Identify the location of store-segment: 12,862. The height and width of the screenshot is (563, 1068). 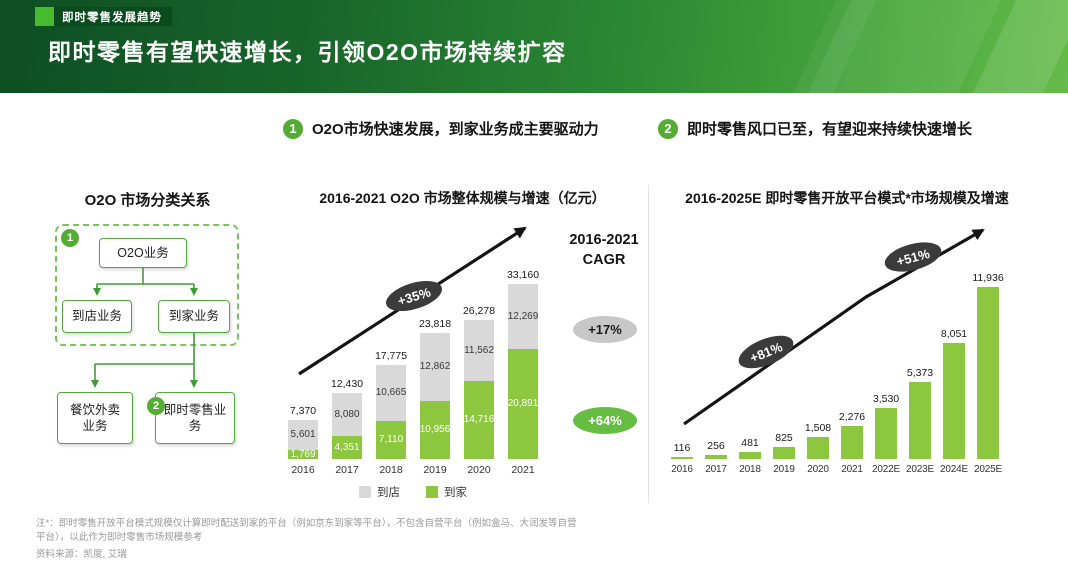
(435, 367).